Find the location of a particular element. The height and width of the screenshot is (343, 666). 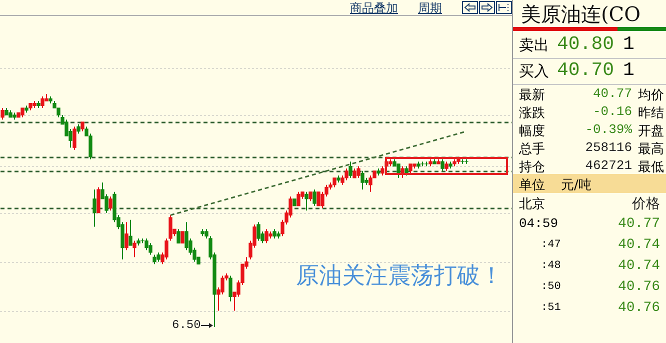

text: 北京 is located at coordinates (532, 204).